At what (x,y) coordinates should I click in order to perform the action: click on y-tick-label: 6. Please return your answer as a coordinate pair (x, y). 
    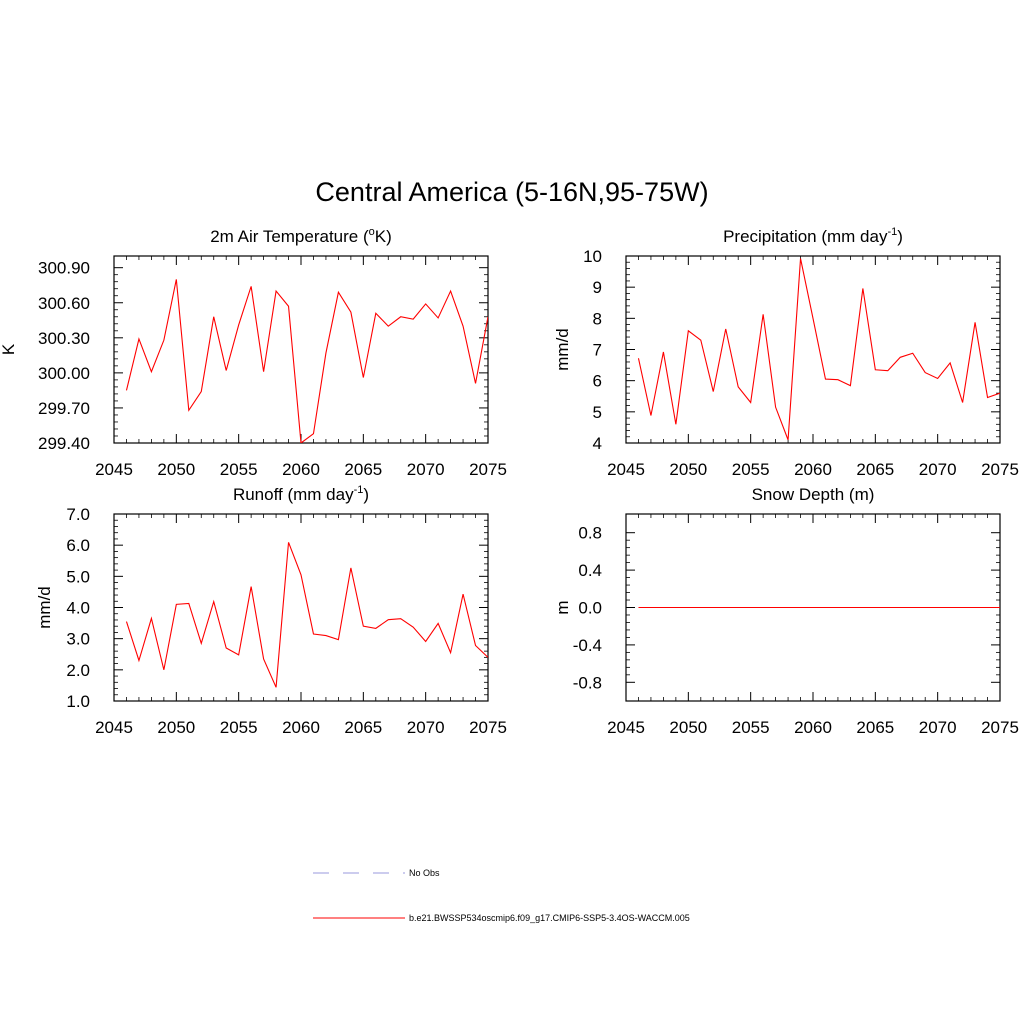
    Looking at the image, I should click on (597, 381).